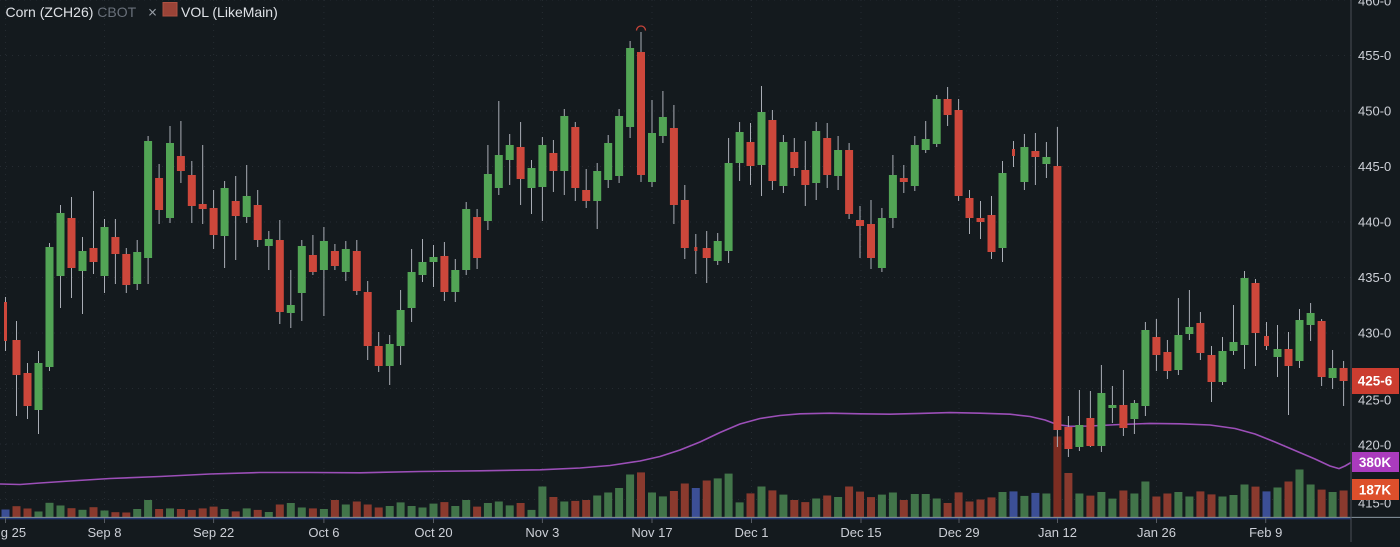  Describe the element at coordinates (1375, 381) in the screenshot. I see `svg-text: 425-6` at that location.